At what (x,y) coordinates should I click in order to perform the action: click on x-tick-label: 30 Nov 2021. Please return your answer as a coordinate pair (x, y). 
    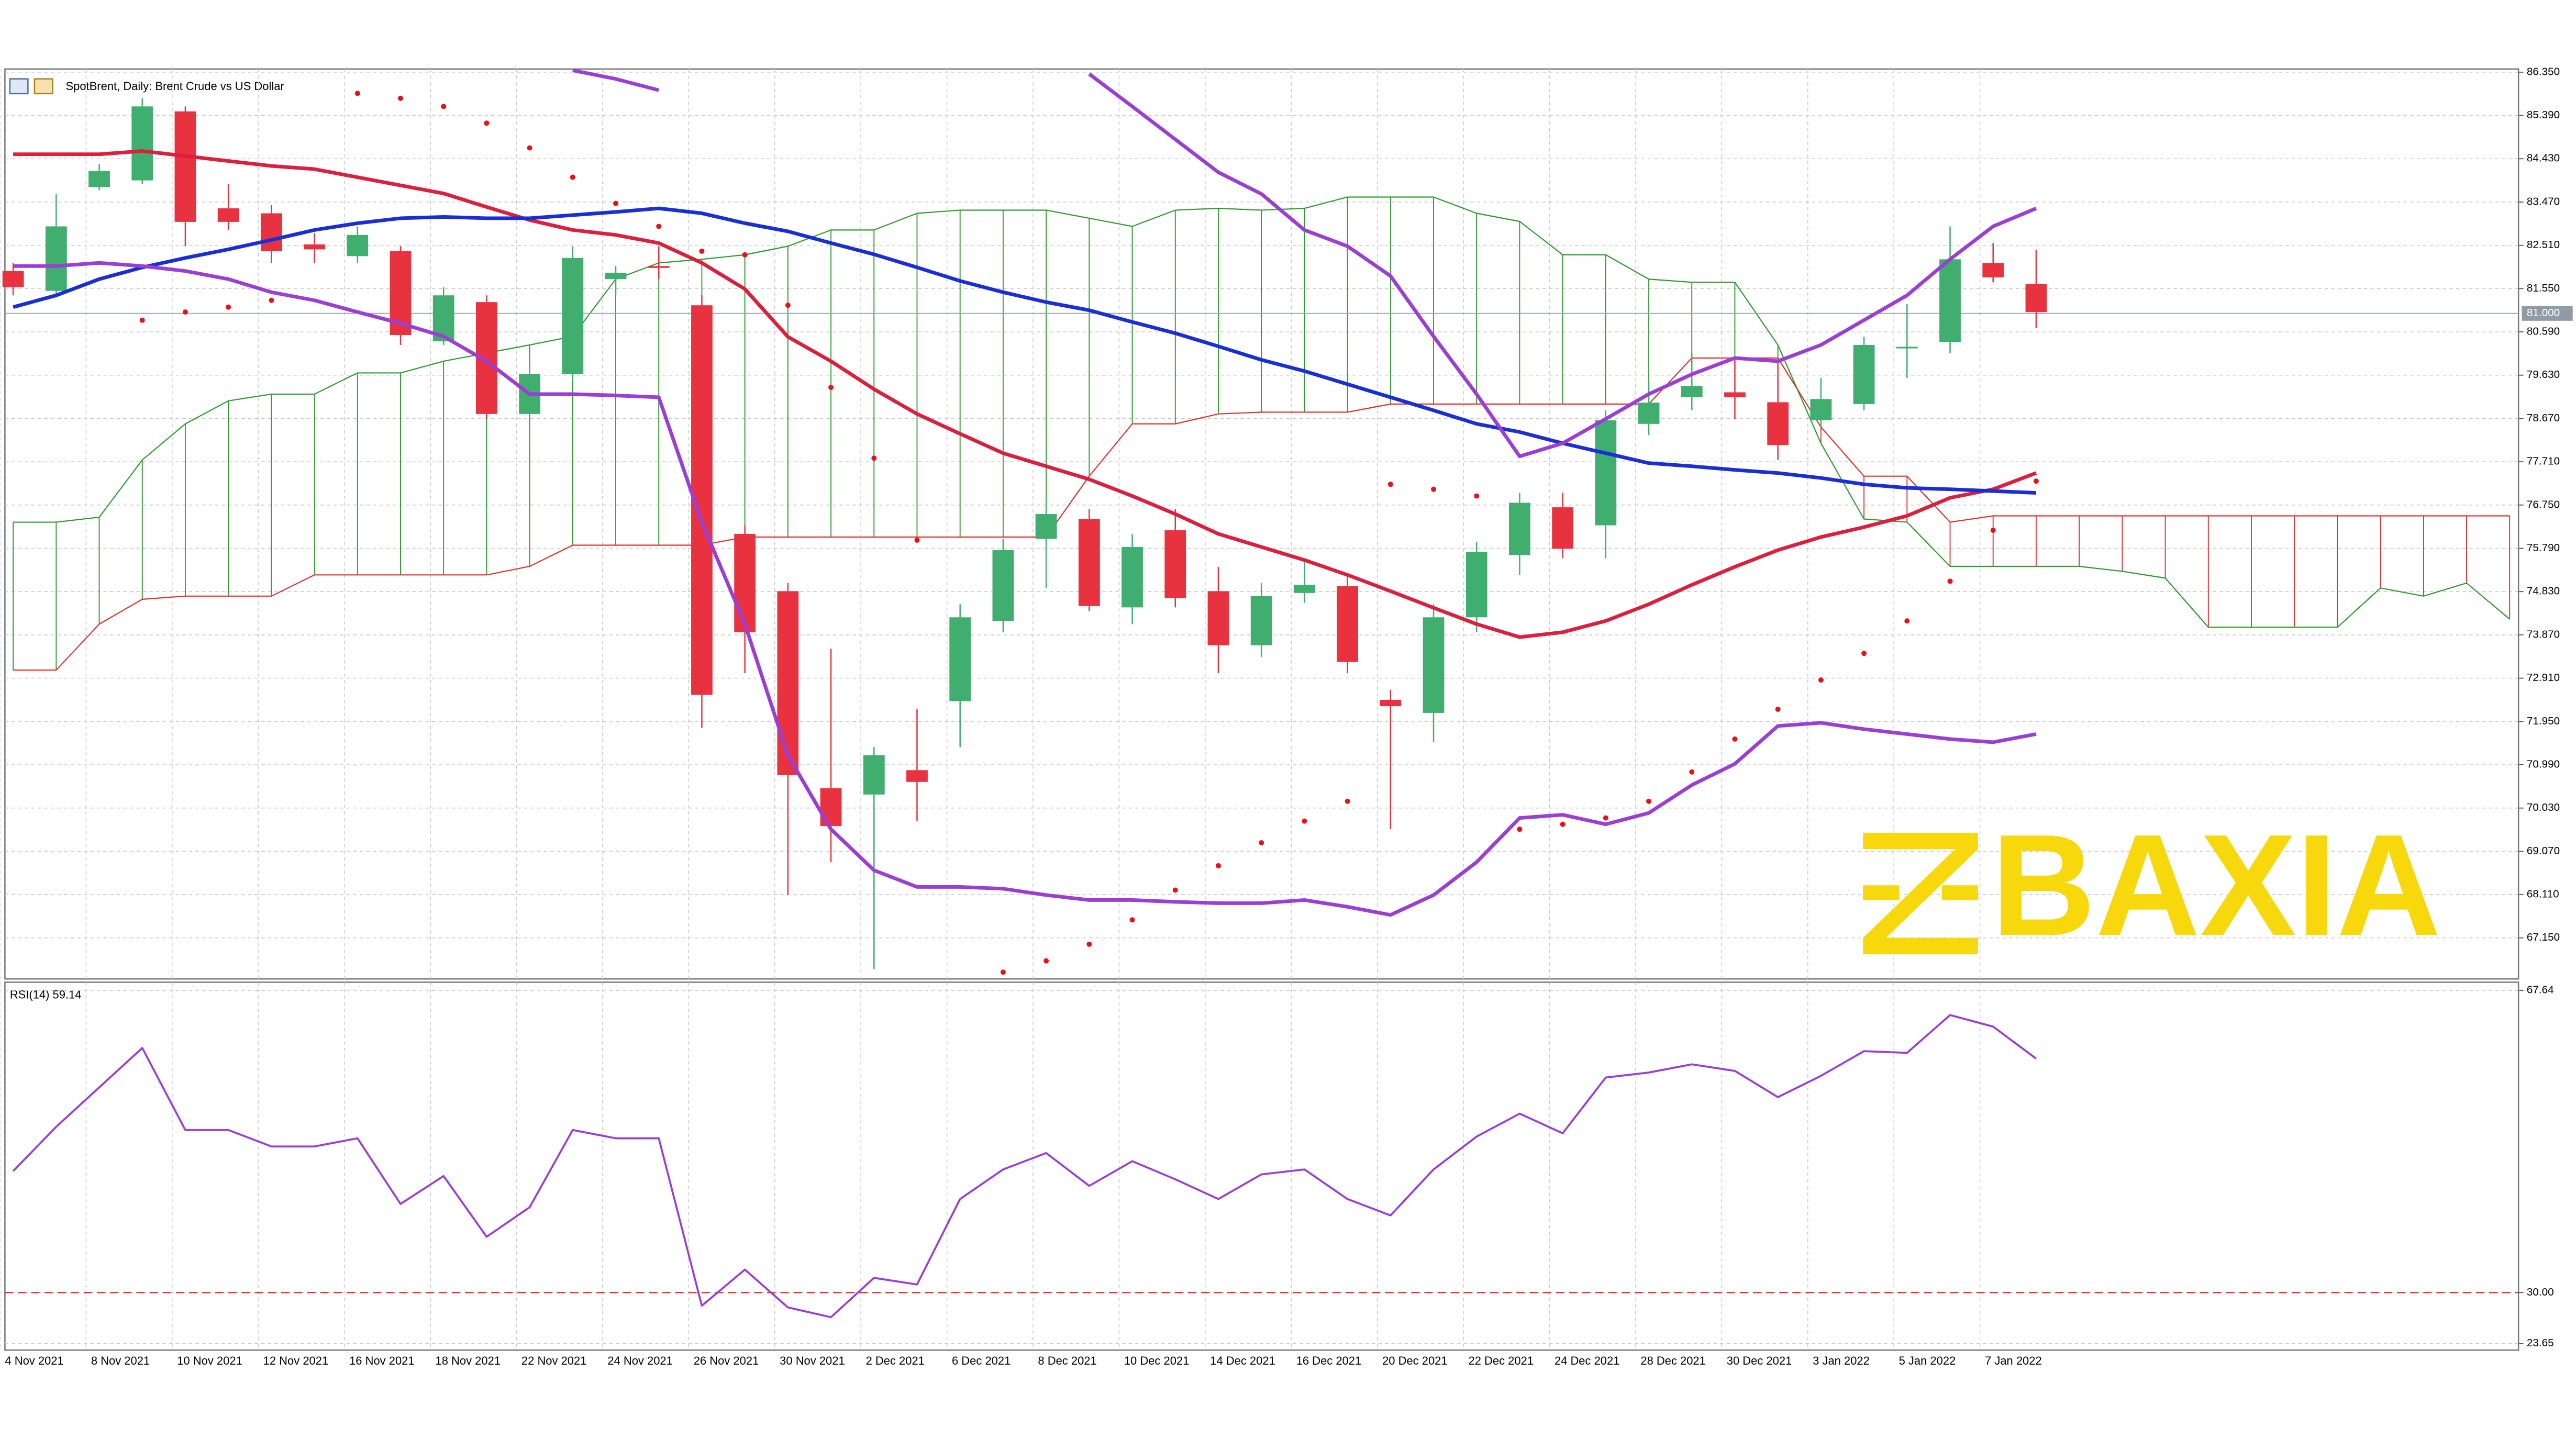
    Looking at the image, I should click on (813, 1361).